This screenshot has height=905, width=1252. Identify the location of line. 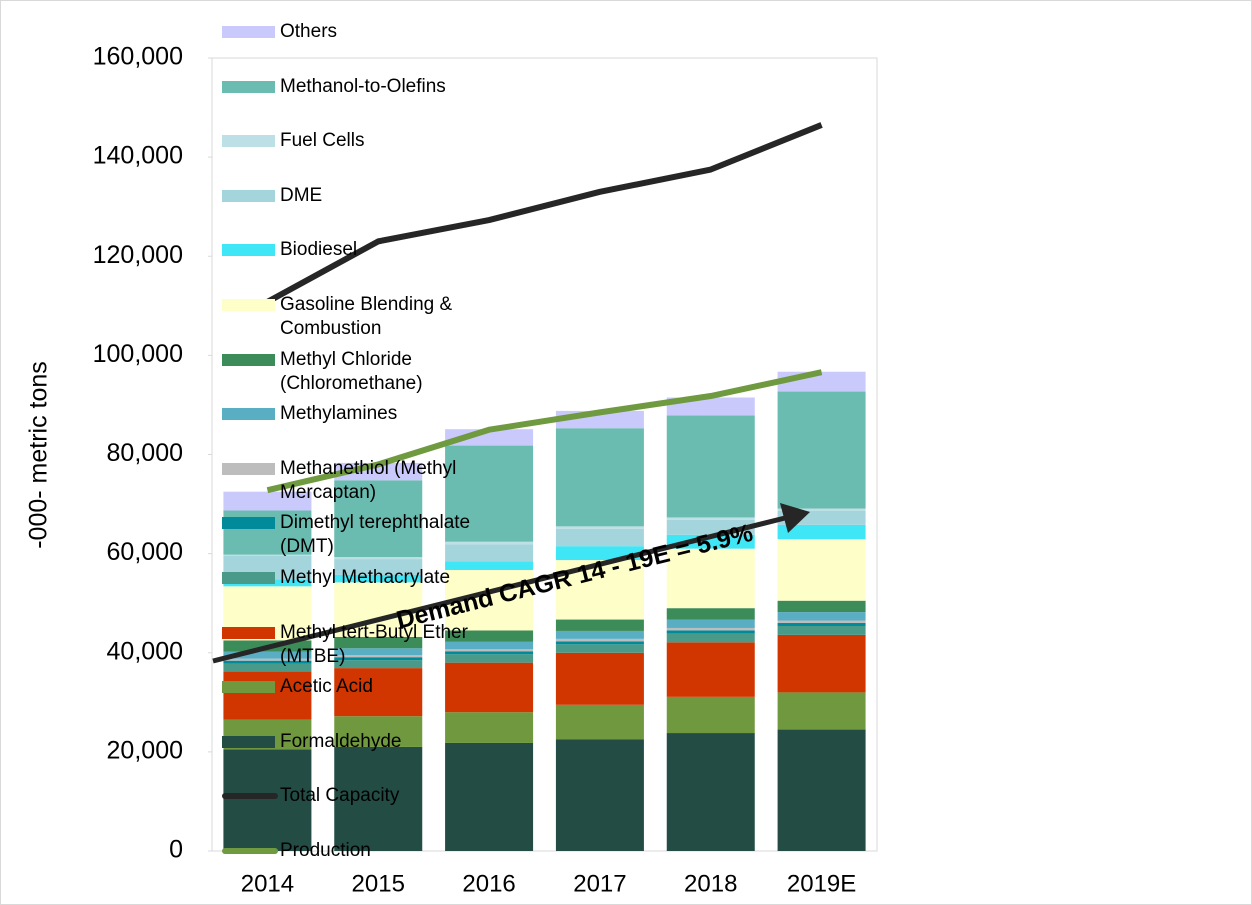
(544, 213).